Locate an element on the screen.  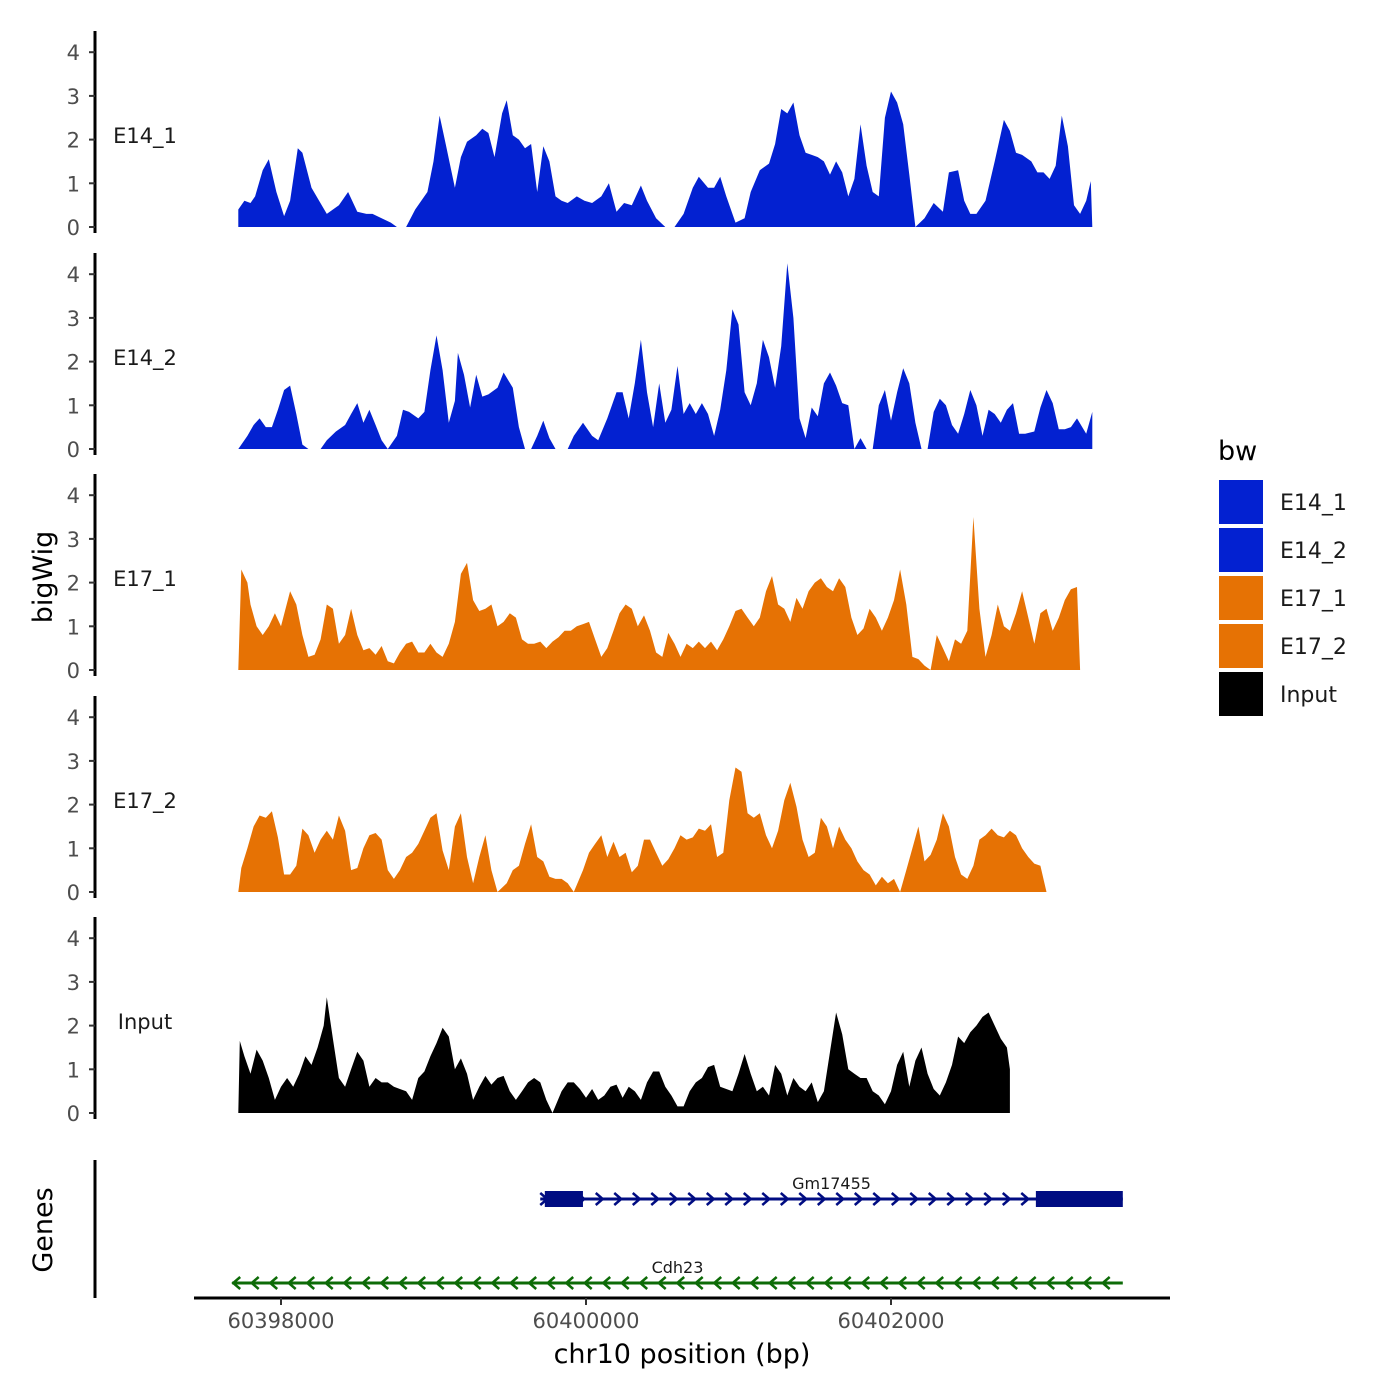
track-Input: 0 1 2 3 4 Input is located at coordinates (538, 1021).